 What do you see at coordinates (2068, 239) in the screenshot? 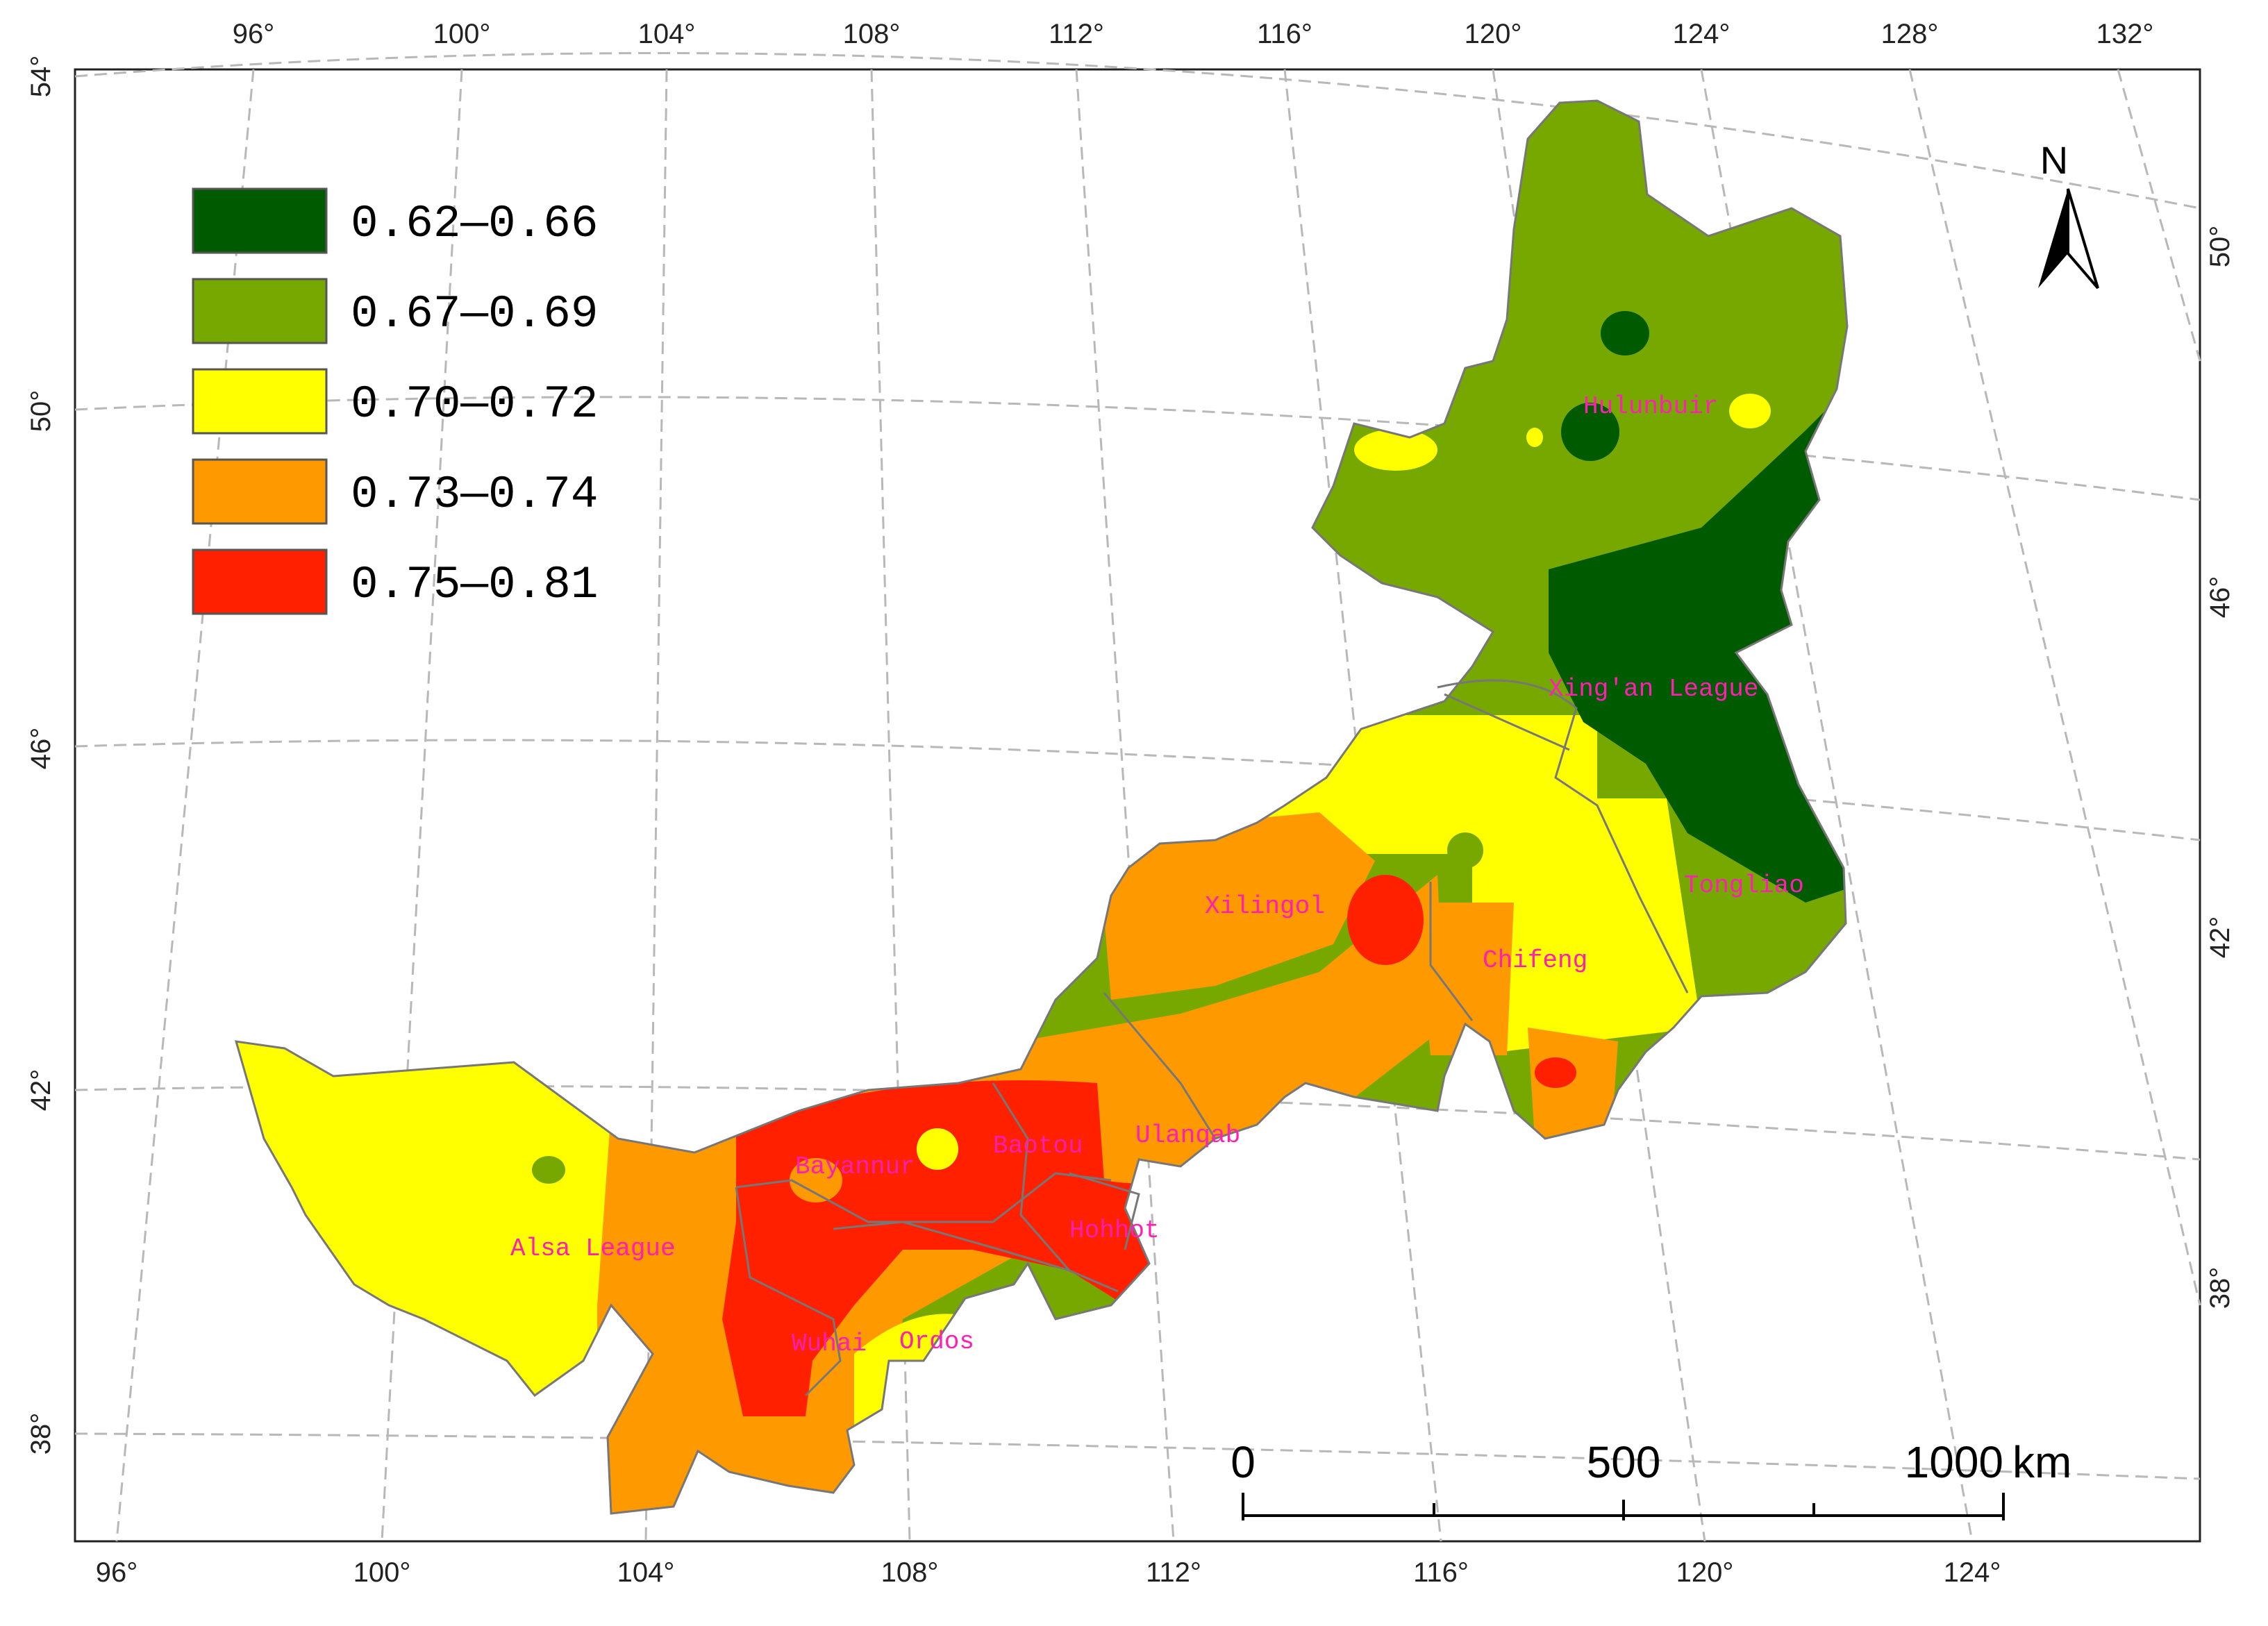
I see `north-arrow-icon` at bounding box center [2068, 239].